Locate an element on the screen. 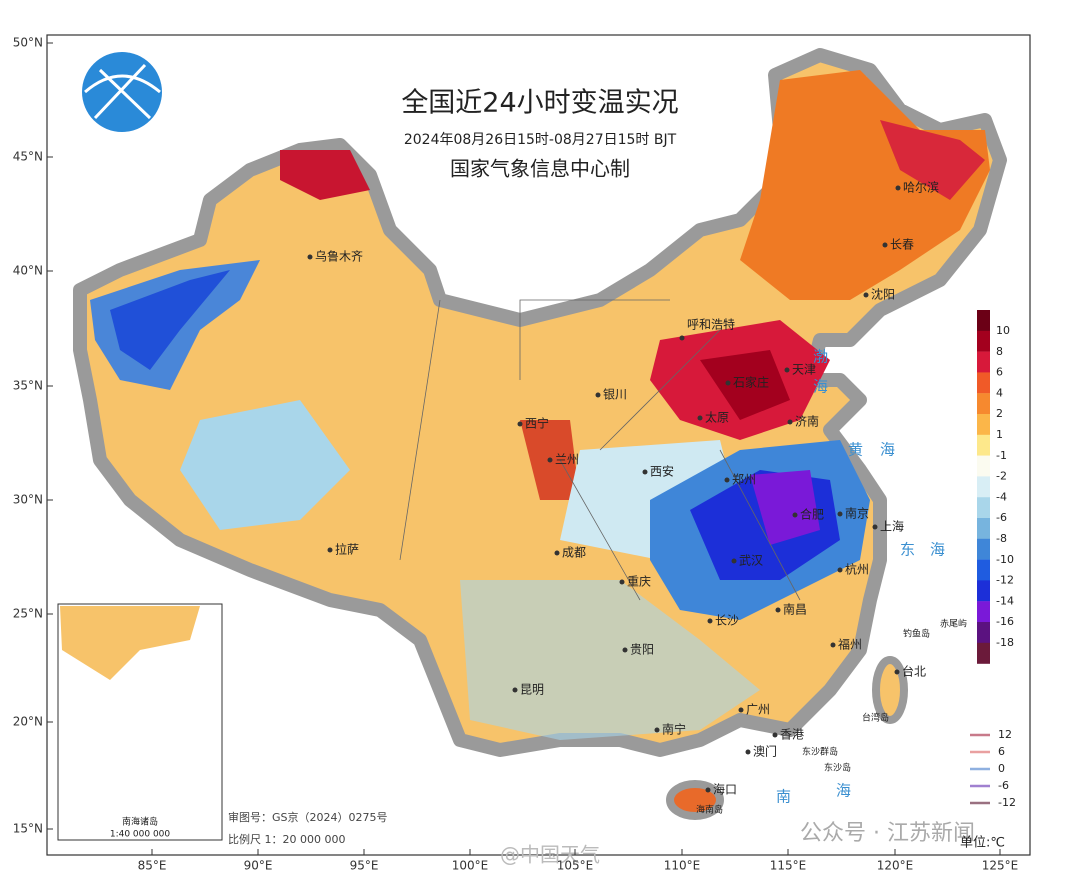  city-label: 南昌 is located at coordinates (795, 609).